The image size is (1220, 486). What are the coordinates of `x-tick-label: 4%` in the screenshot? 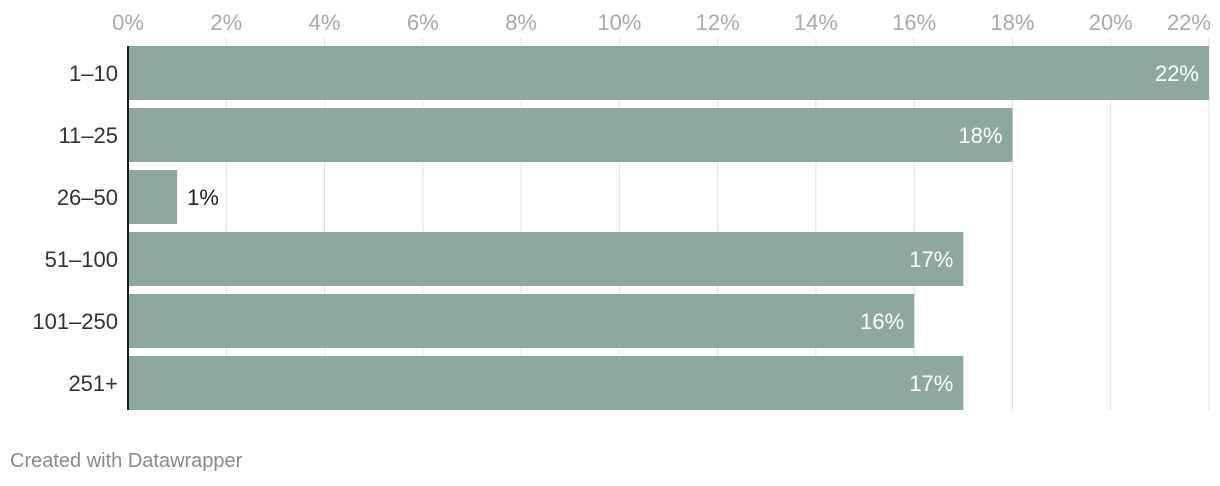 It's located at (325, 22).